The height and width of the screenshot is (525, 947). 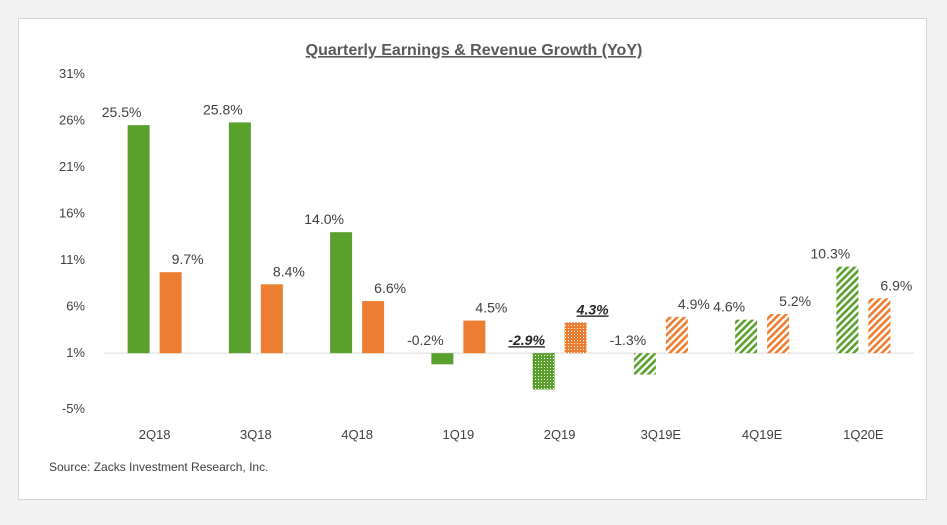 I want to click on y-tick-label: 6%, so click(x=75, y=306).